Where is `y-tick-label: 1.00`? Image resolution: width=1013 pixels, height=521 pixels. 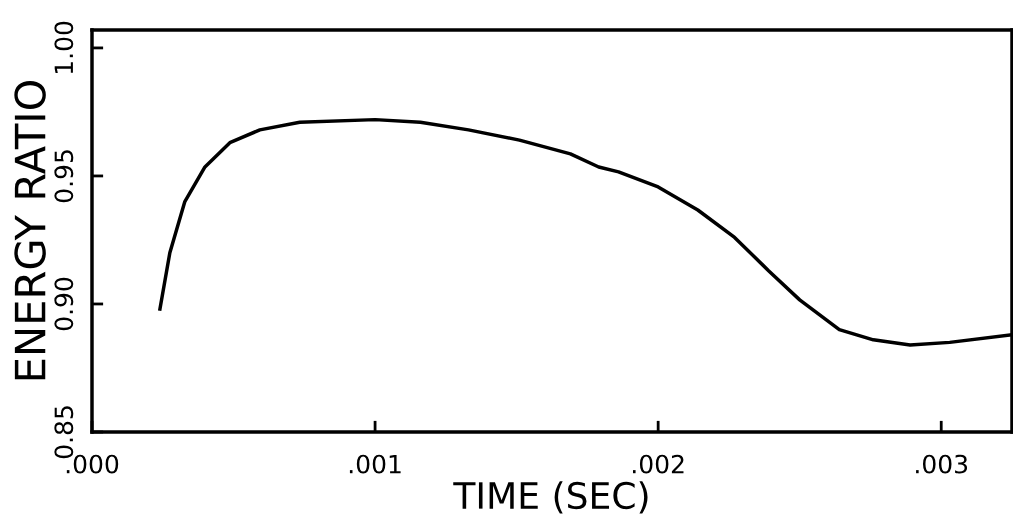
y-tick-label: 1.00 is located at coordinates (64, 47).